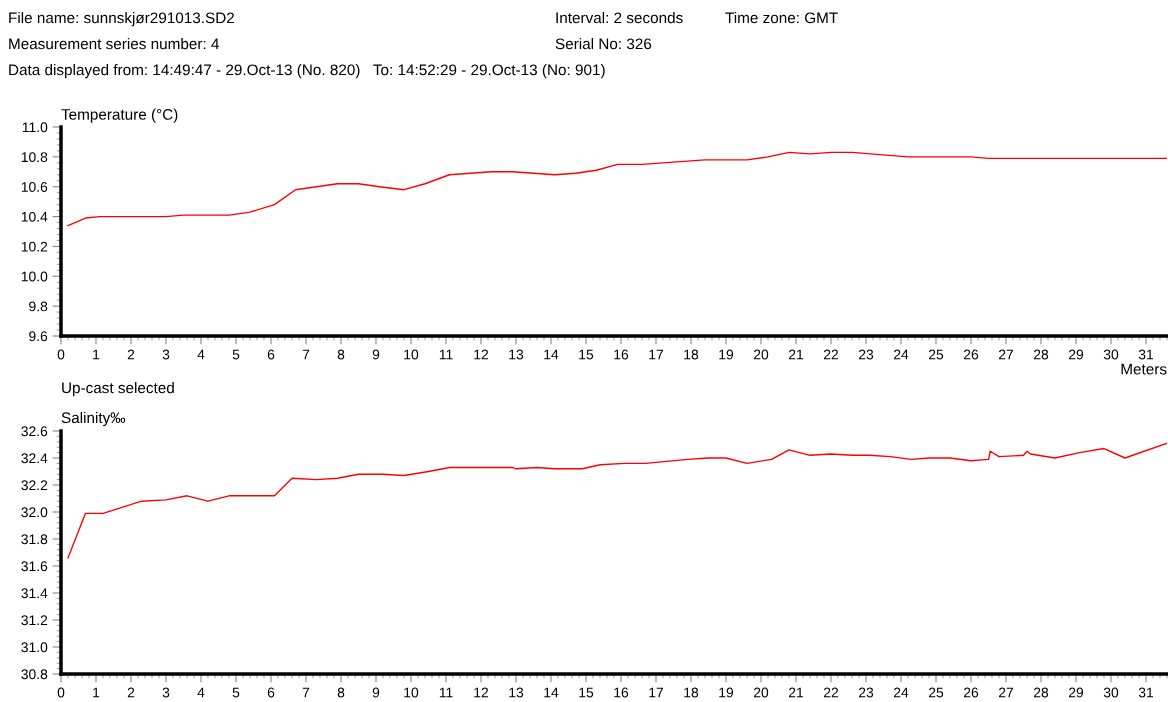 This screenshot has height=702, width=1168. Describe the element at coordinates (34, 620) in the screenshot. I see `y-tick-label: 31.2` at that location.